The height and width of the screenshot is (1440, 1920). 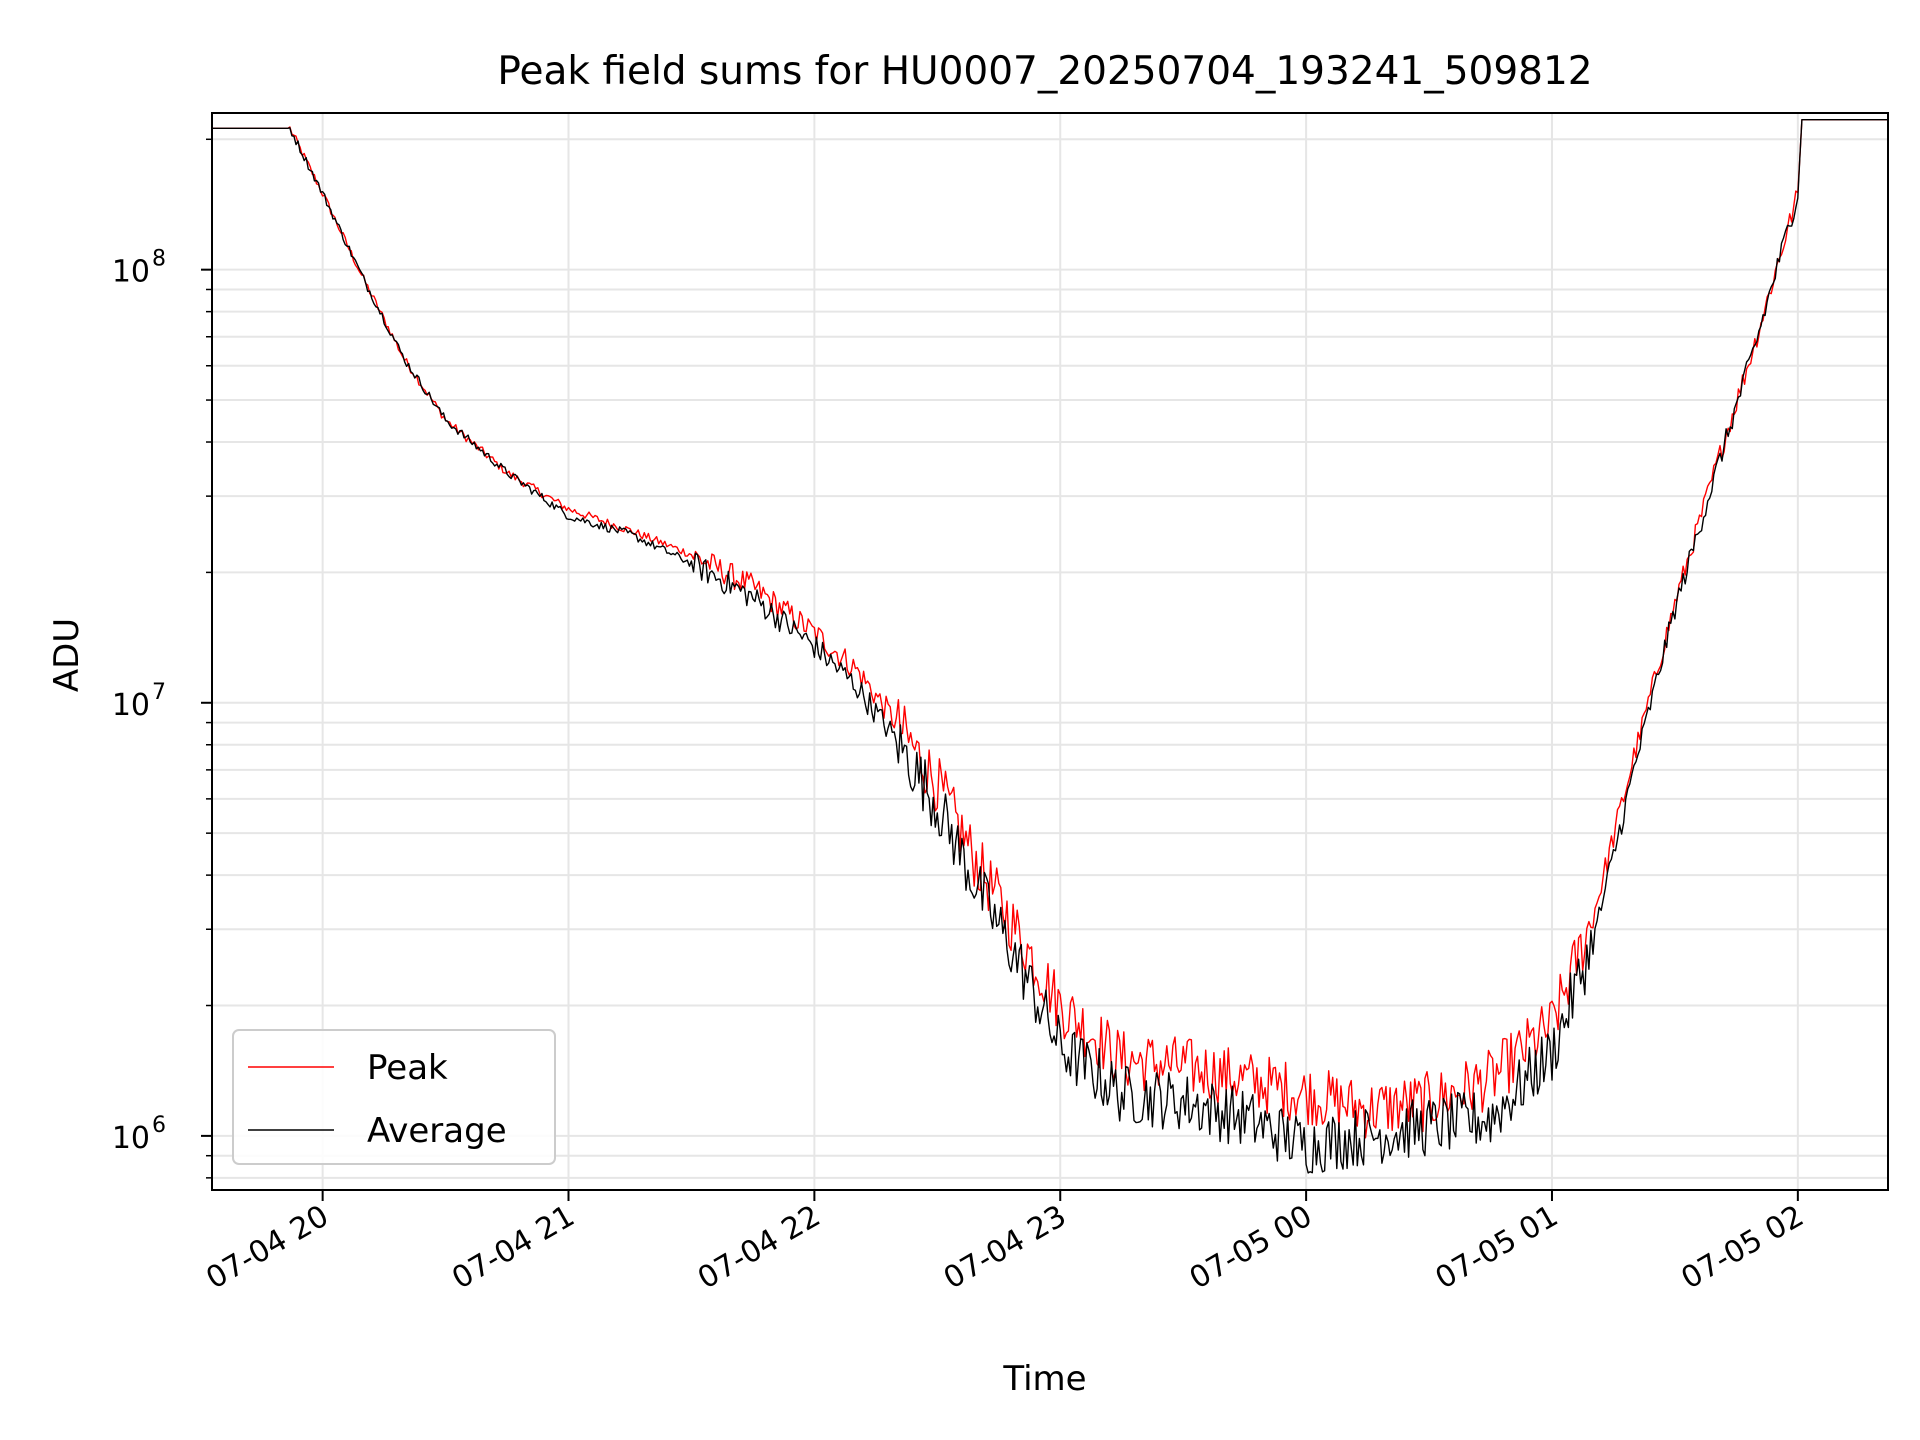 What do you see at coordinates (394, 1097) in the screenshot?
I see `legend: Peak Average` at bounding box center [394, 1097].